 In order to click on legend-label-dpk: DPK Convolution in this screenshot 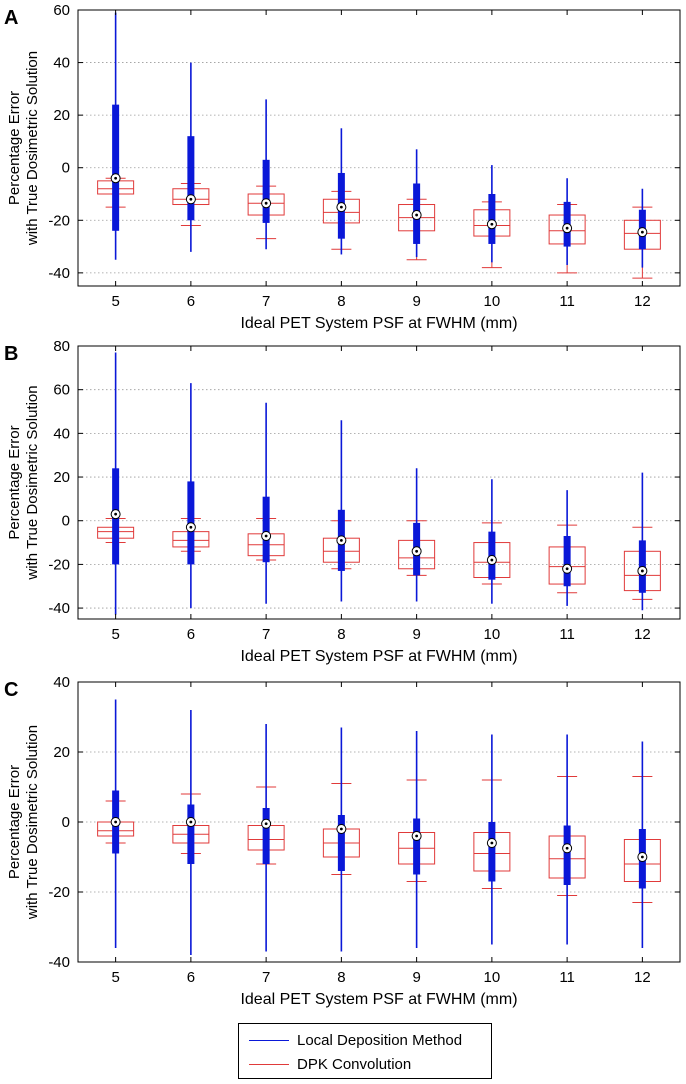, I will do `click(354, 1064)`.